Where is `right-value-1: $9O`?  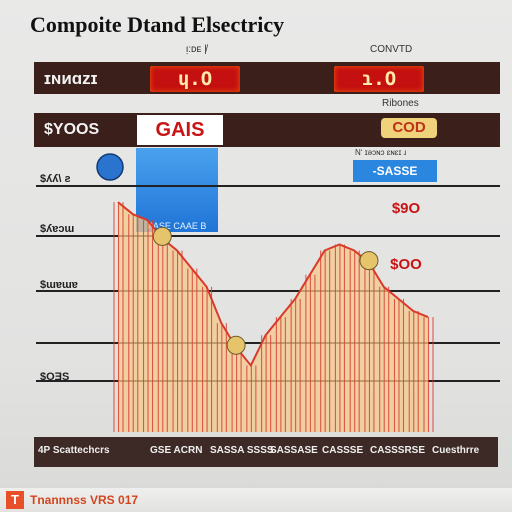 right-value-1: $9O is located at coordinates (406, 208).